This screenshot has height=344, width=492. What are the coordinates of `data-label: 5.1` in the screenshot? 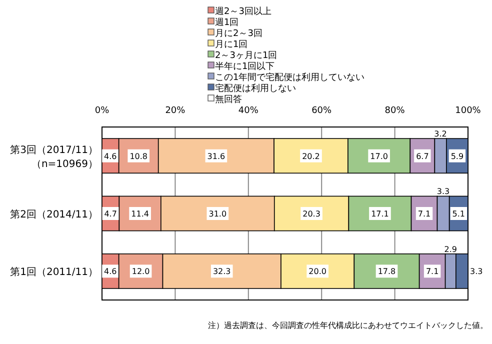 It's located at (459, 214).